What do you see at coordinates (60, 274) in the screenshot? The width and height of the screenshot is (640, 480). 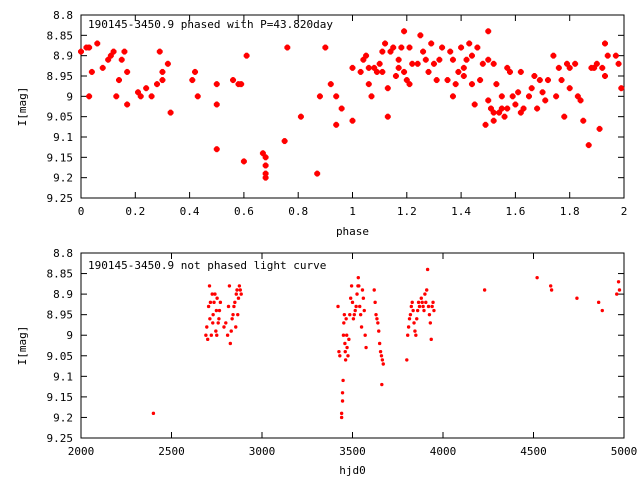 I see `y-tick-label: 8.85` at bounding box center [60, 274].